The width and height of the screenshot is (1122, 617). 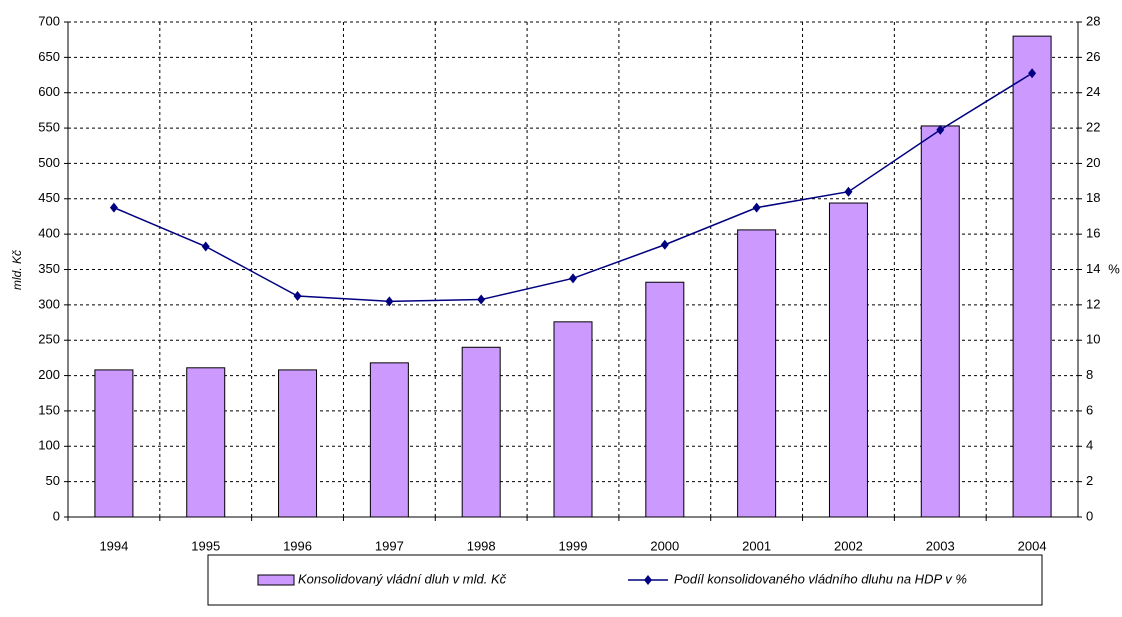 What do you see at coordinates (276, 580) in the screenshot?
I see `legend-swatch` at bounding box center [276, 580].